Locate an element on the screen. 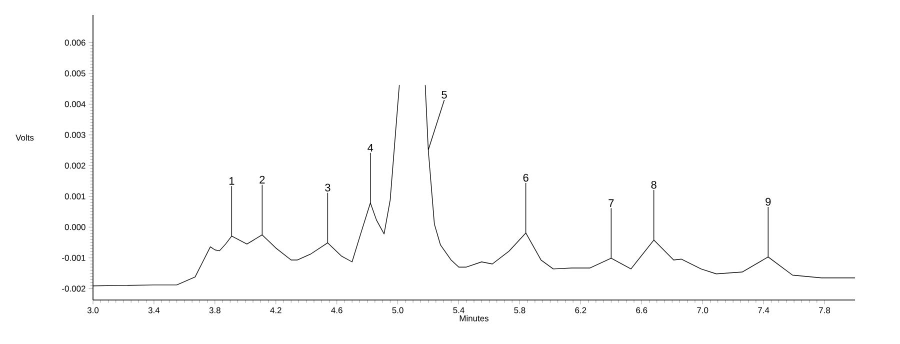 Image resolution: width=900 pixels, height=344 pixels. y-tick-label: -0.002 is located at coordinates (74, 289).